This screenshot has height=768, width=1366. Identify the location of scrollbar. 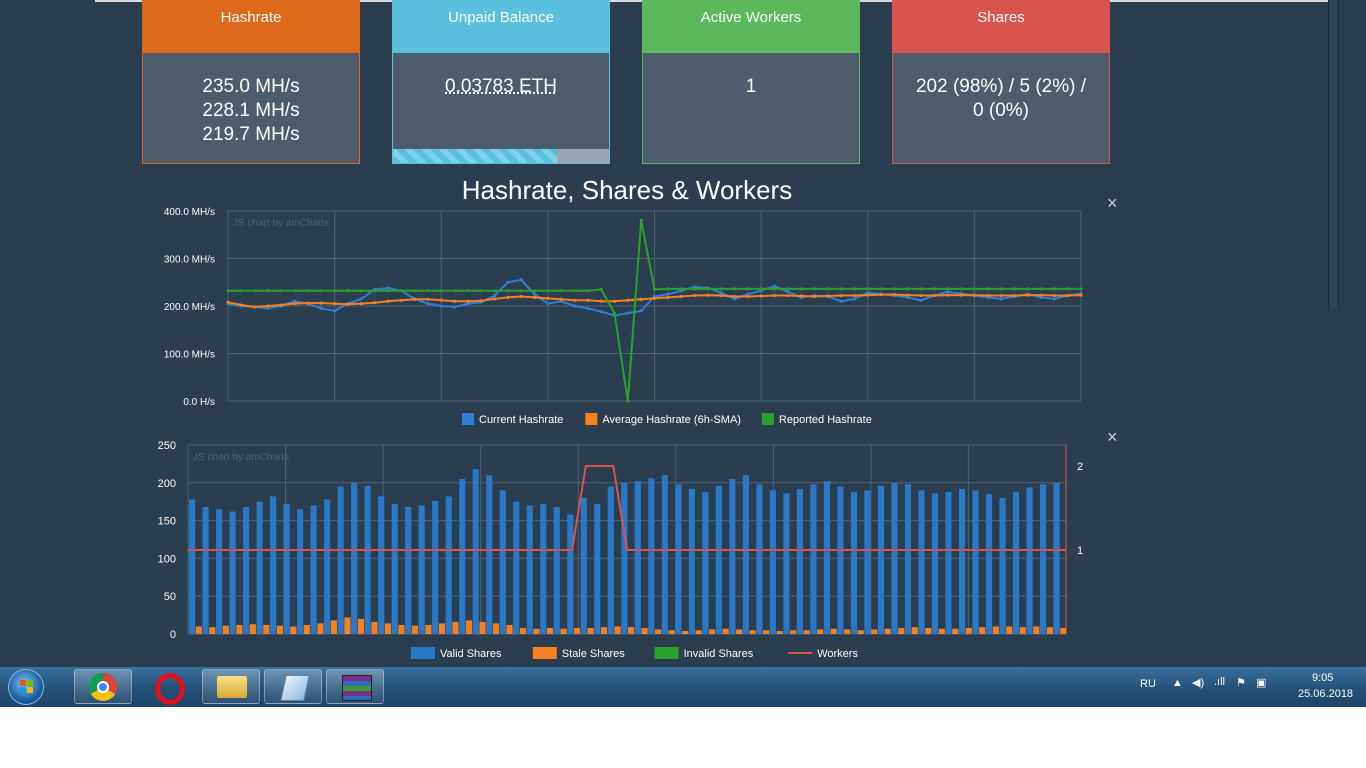
(1333, 155).